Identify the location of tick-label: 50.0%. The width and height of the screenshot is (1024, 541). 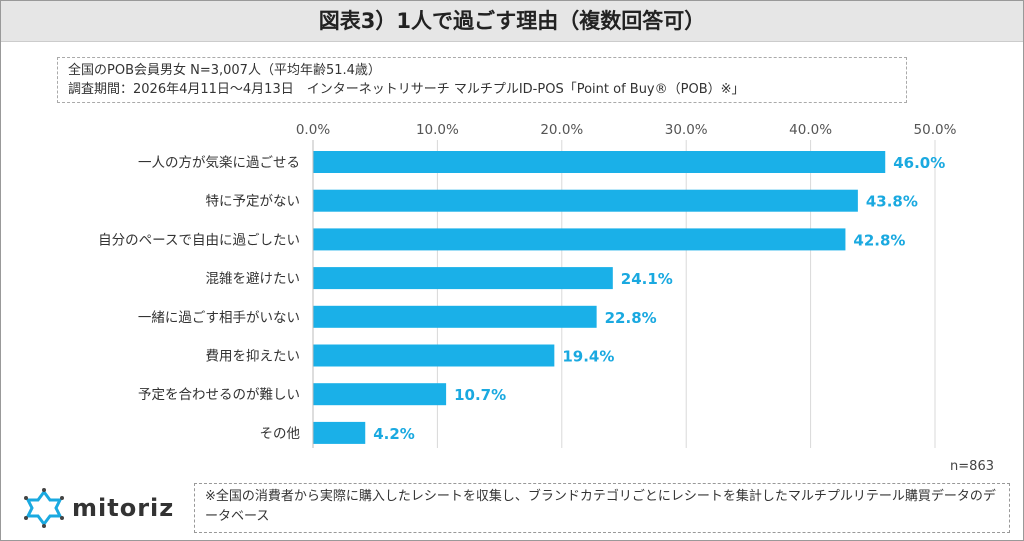
(935, 130).